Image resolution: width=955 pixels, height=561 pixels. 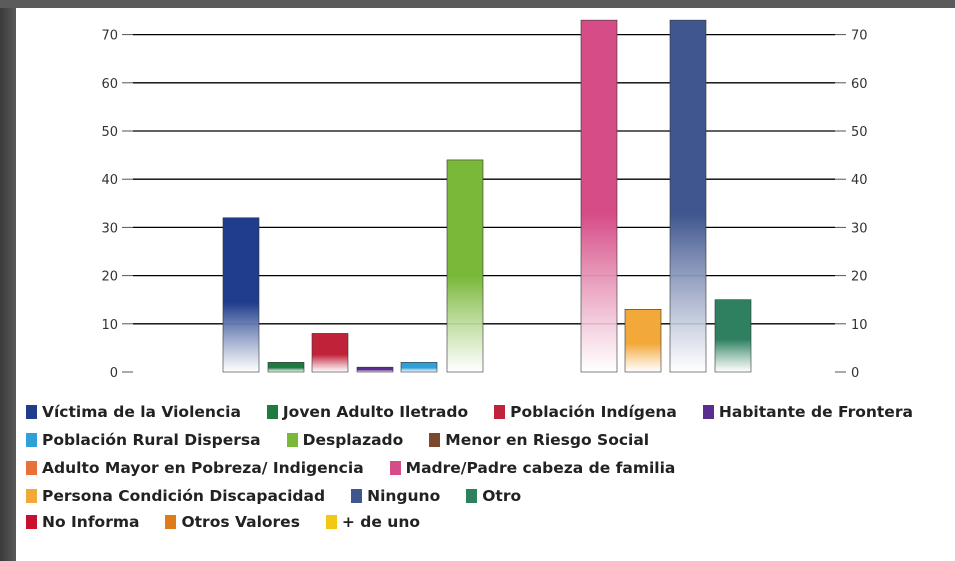 I want to click on legend-item: Desplazado, so click(x=345, y=440).